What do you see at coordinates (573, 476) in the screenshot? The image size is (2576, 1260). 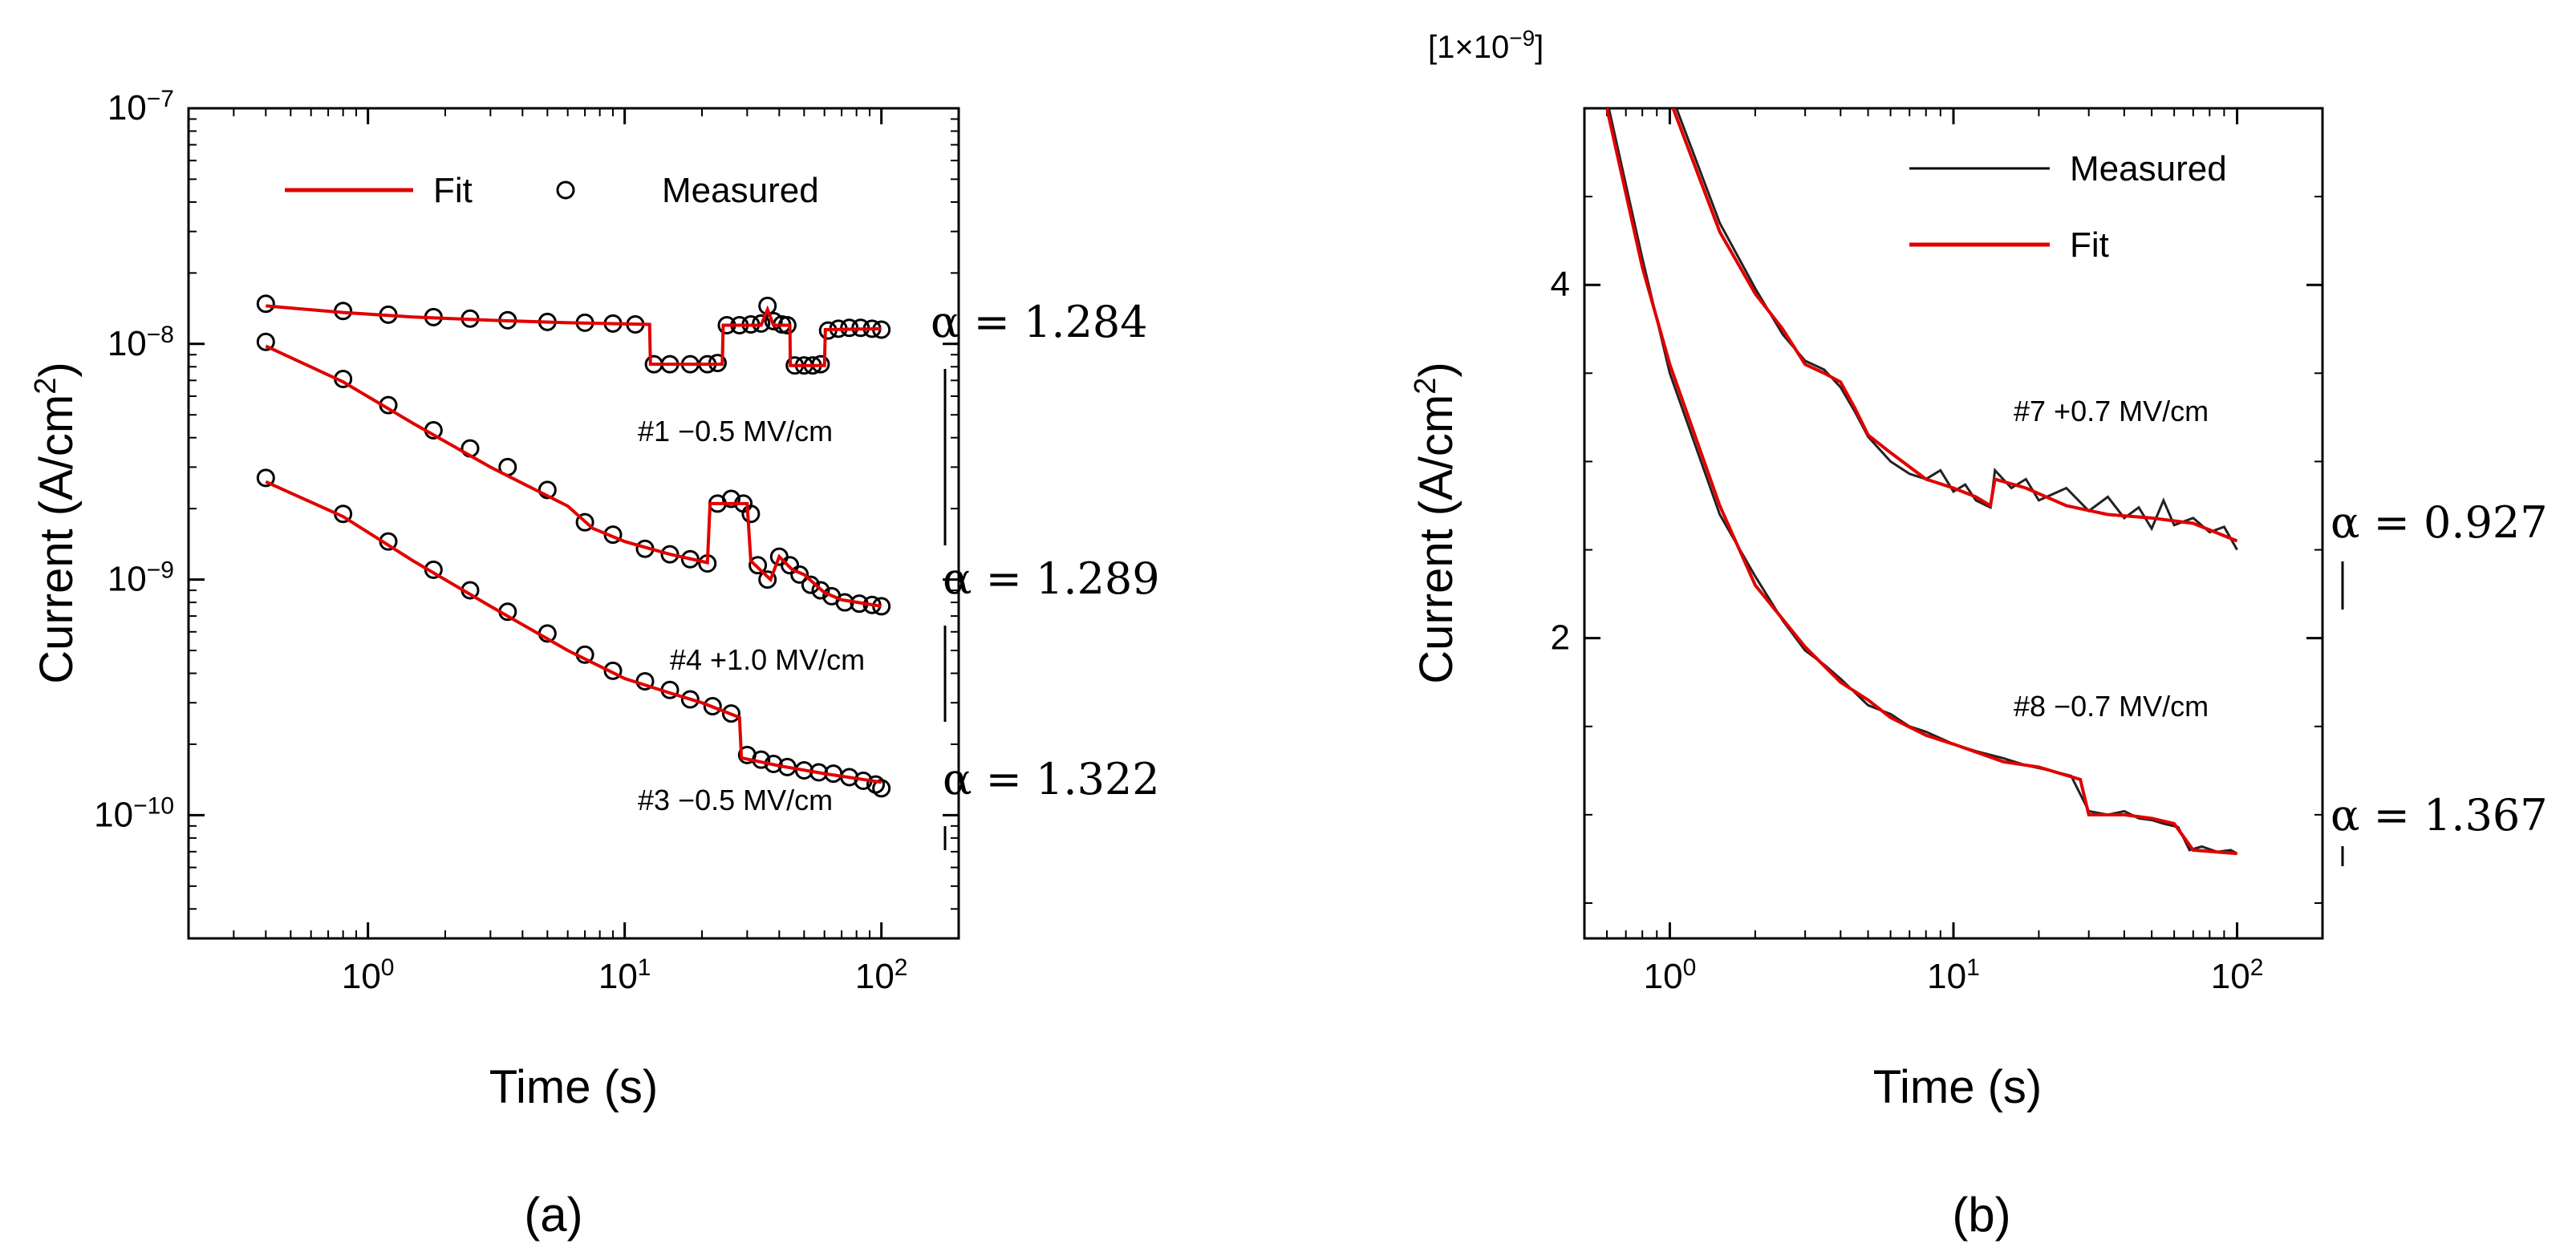 I see `panel-a-series-1-fit-line` at bounding box center [573, 476].